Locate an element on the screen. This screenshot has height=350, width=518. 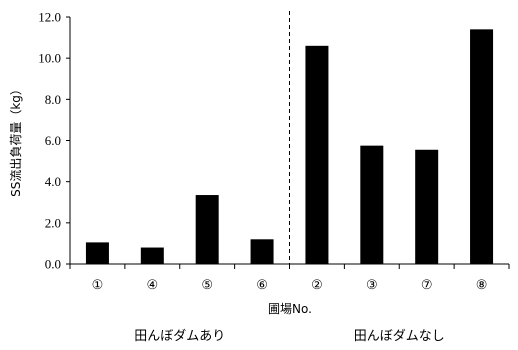
y-tick-label: 10.0 is located at coordinates (49, 58).